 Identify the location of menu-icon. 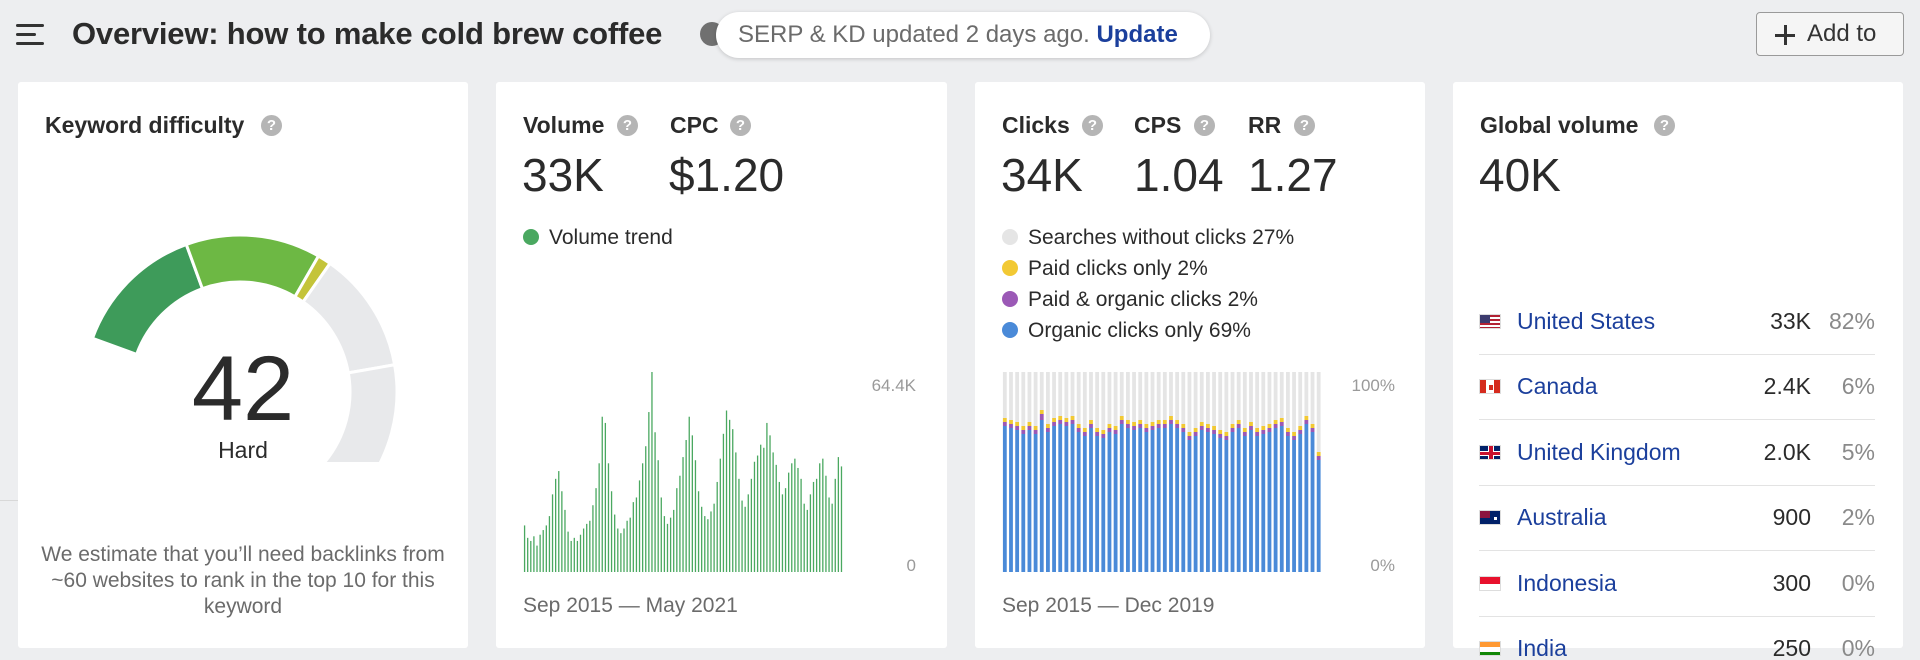
(31, 35).